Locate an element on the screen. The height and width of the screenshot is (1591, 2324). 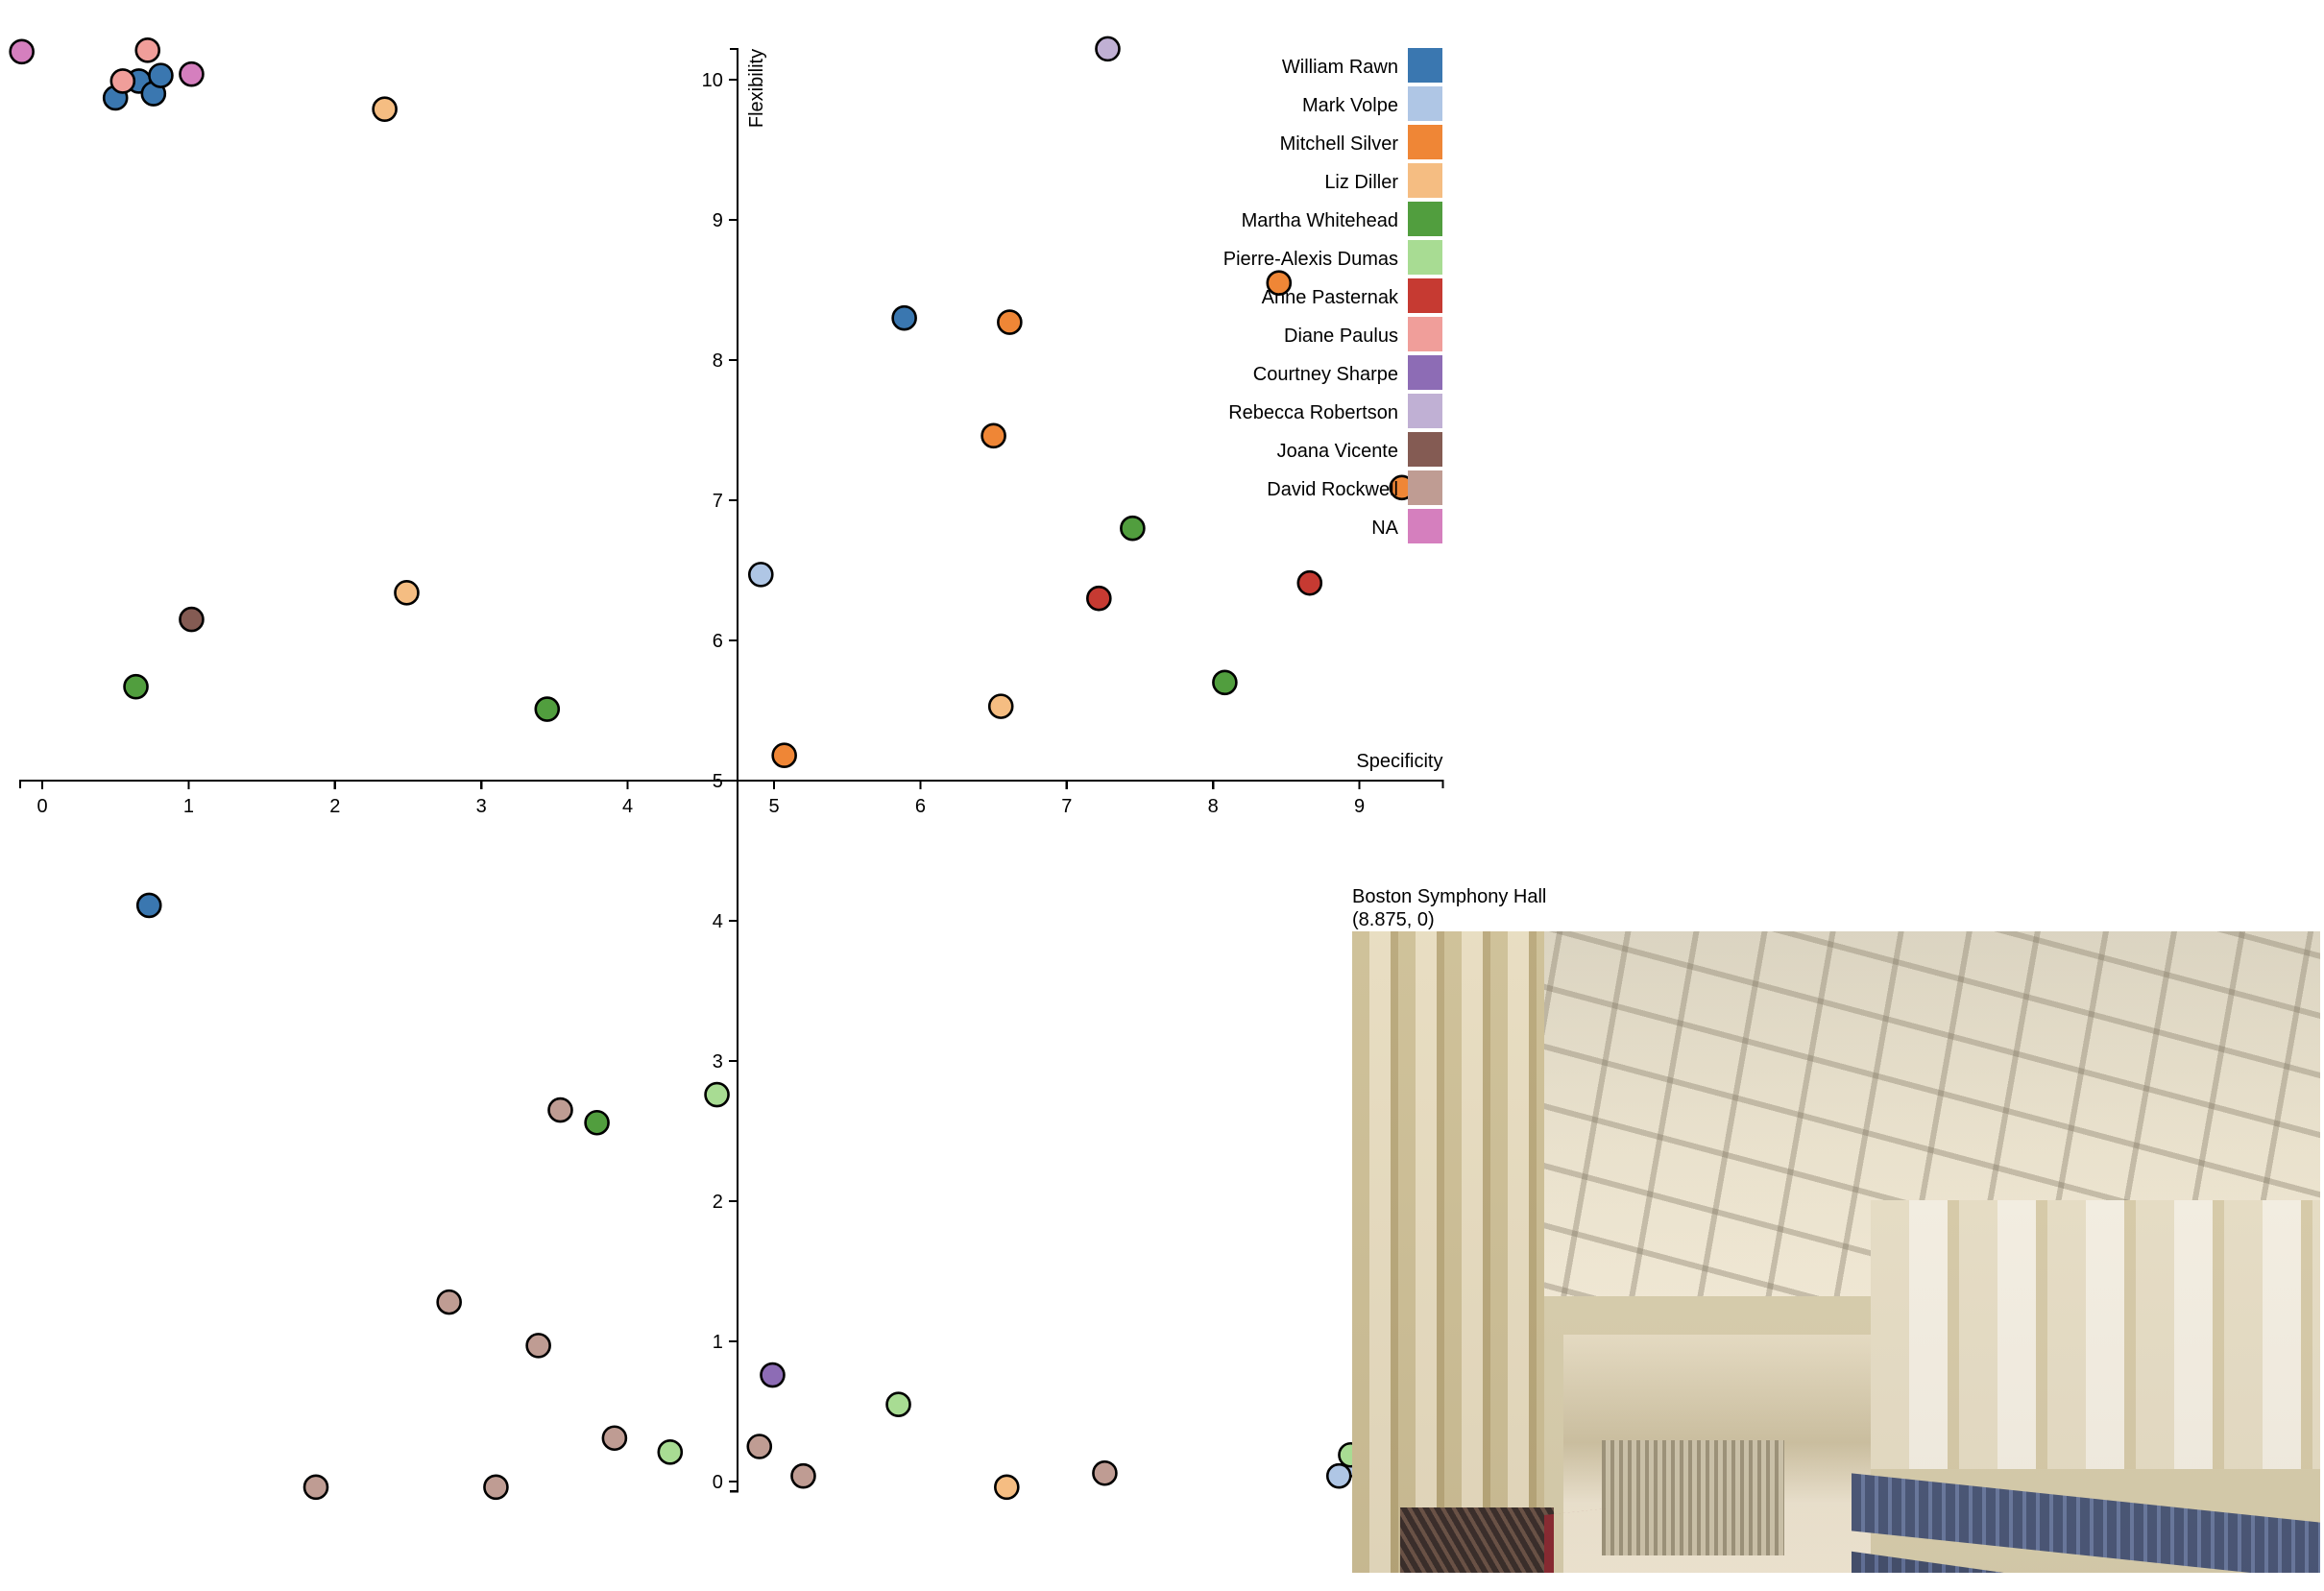
y-tick-label: 5 is located at coordinates (718, 781).